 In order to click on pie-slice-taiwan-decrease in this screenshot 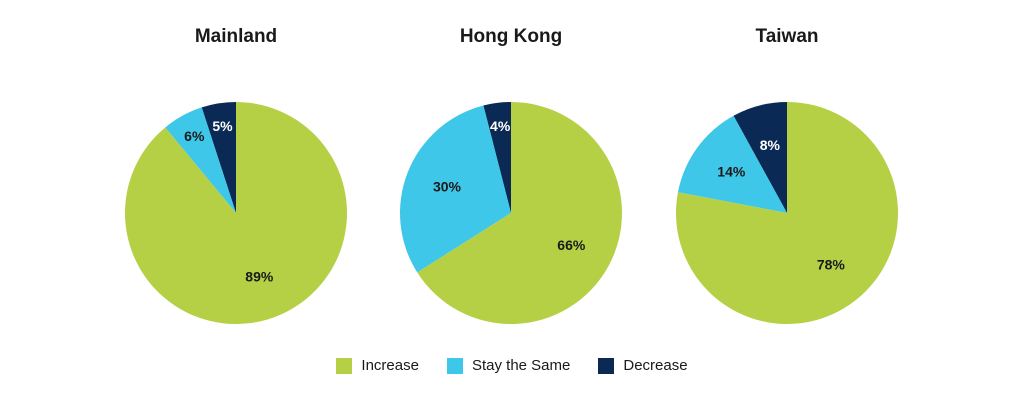, I will do `click(760, 157)`.